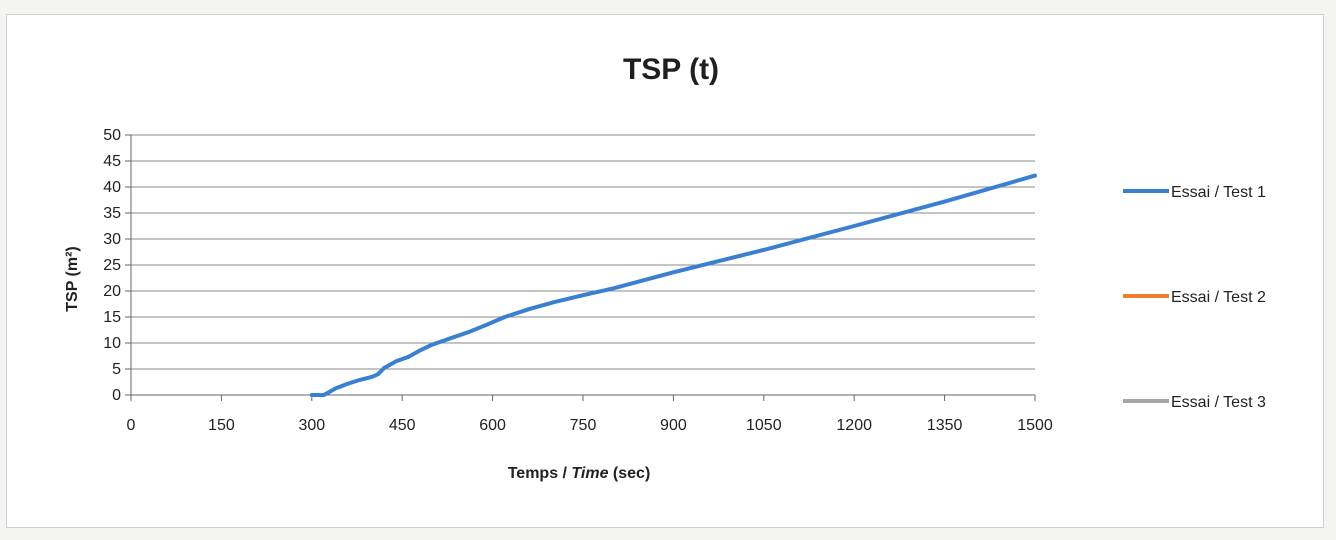  What do you see at coordinates (945, 425) in the screenshot?
I see `x-tick-label-1350: 1350` at bounding box center [945, 425].